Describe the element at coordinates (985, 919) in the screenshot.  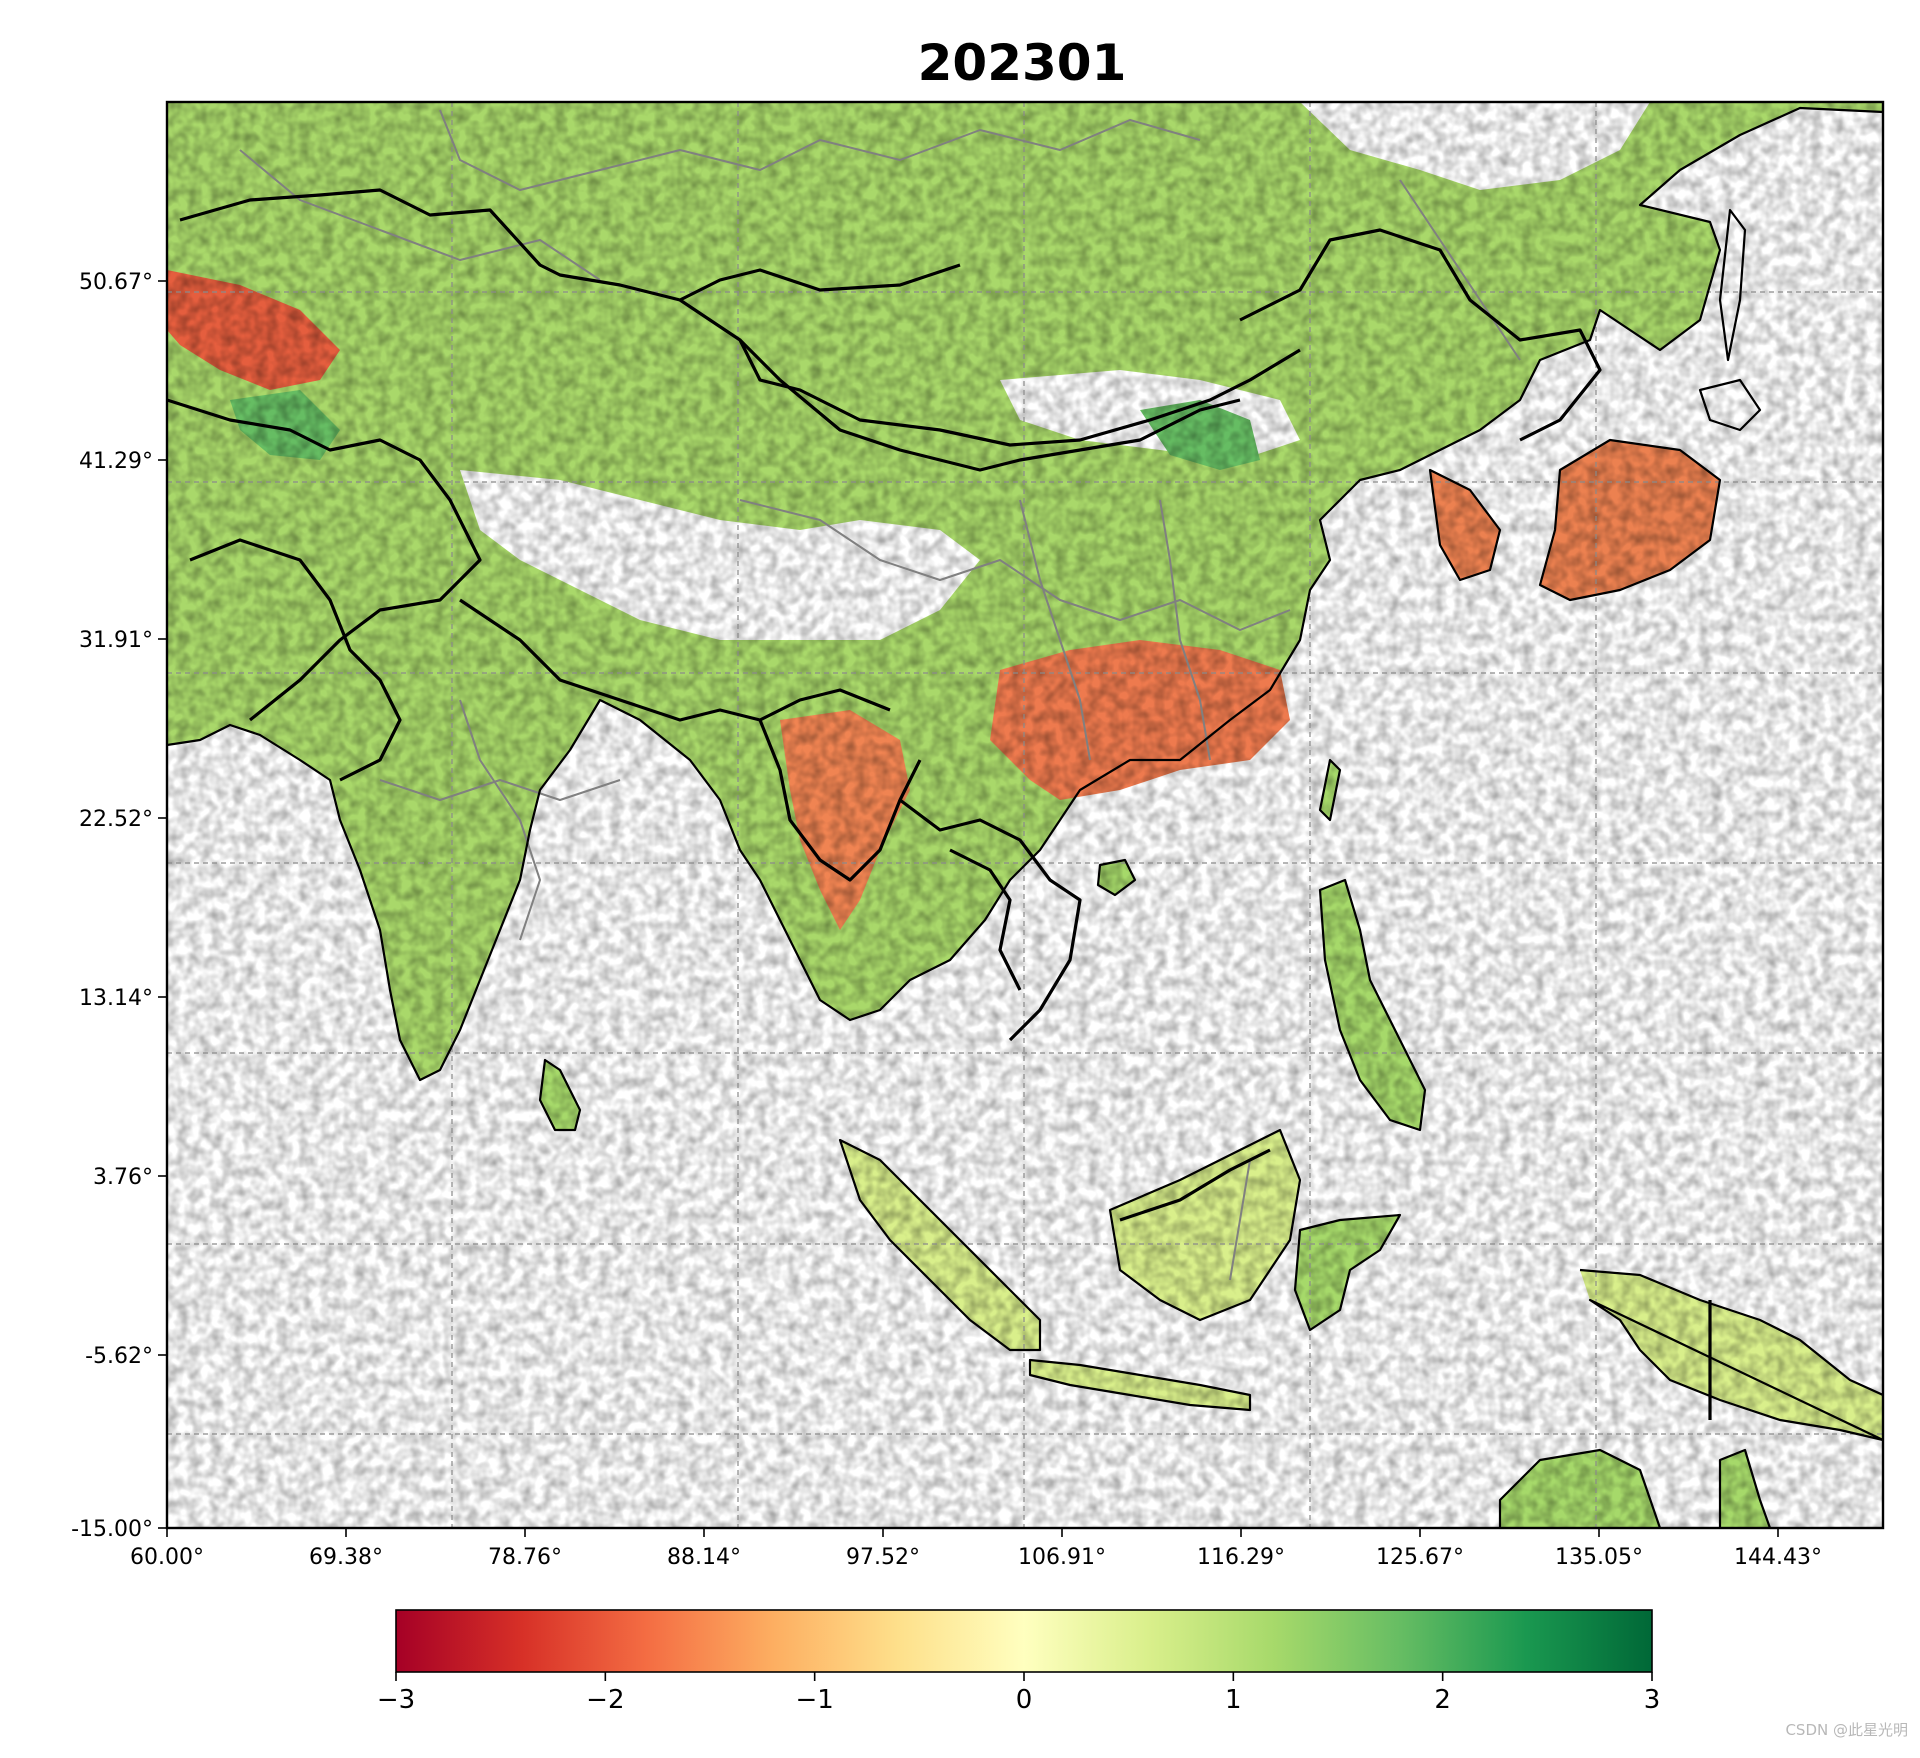
I see `border-laos-vietnam` at that location.